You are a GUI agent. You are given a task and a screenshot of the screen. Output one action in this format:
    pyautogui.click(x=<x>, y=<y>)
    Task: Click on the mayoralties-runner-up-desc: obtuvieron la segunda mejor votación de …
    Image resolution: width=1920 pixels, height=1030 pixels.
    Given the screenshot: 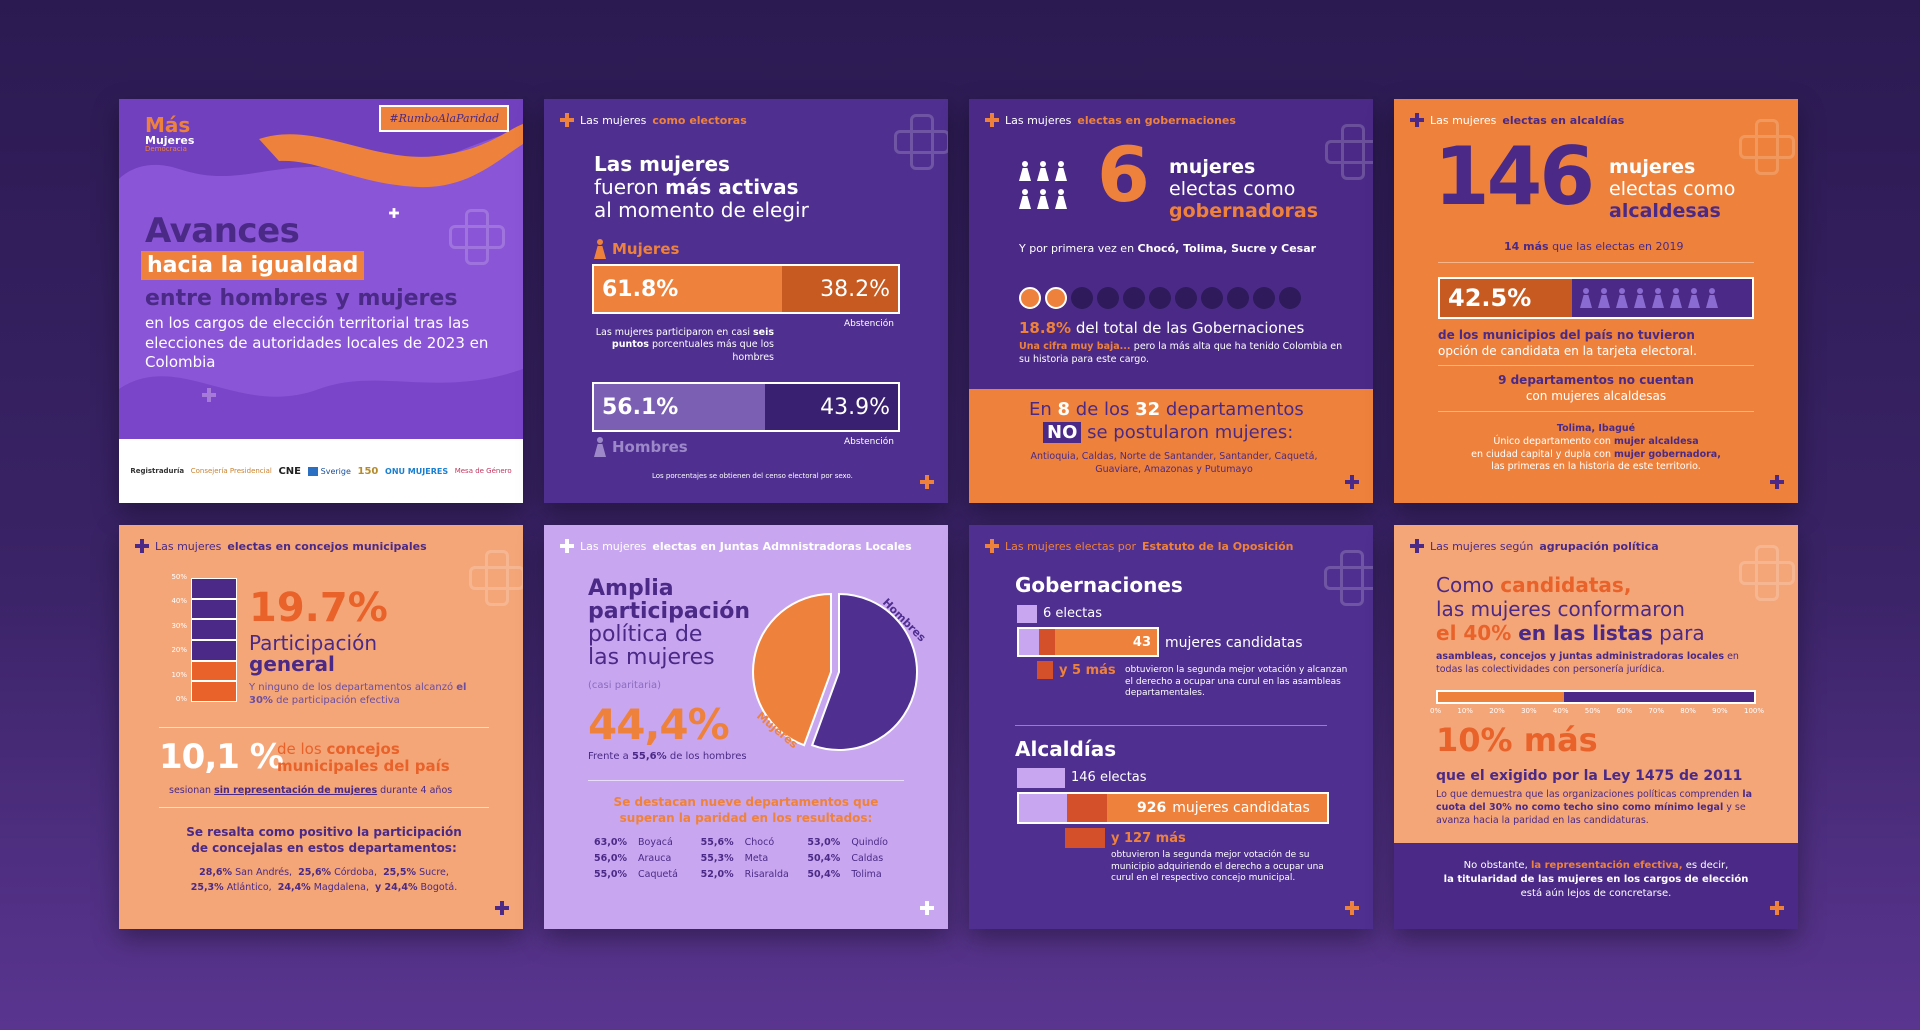 What is the action you would take?
    pyautogui.click(x=1217, y=867)
    